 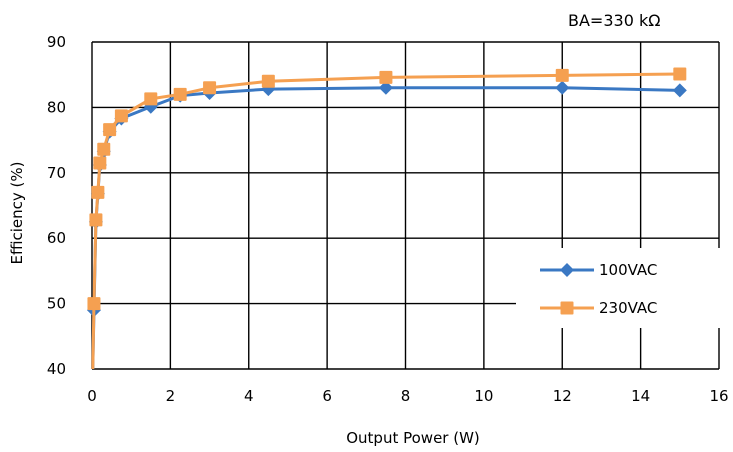 What do you see at coordinates (628, 270) in the screenshot?
I see `legend-label: 100VAC` at bounding box center [628, 270].